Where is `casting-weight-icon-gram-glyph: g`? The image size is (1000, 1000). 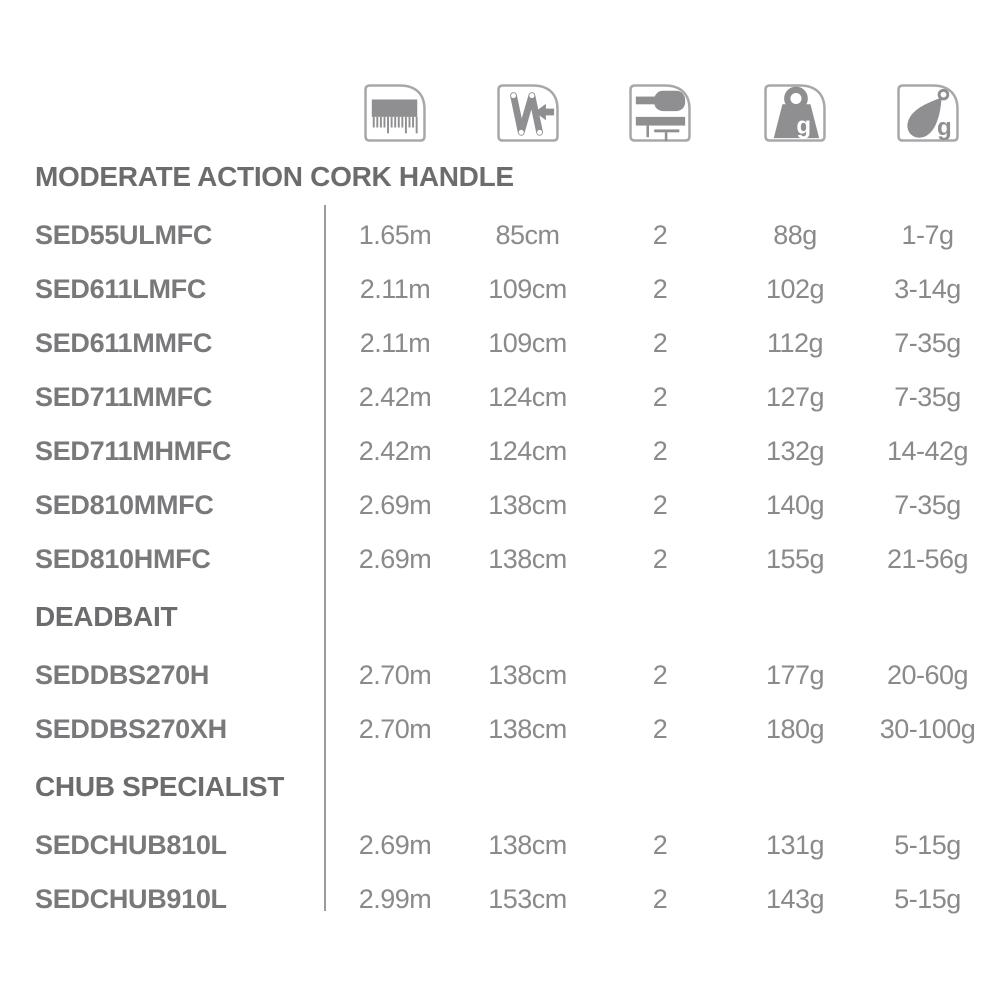
casting-weight-icon-gram-glyph: g is located at coordinates (944, 127).